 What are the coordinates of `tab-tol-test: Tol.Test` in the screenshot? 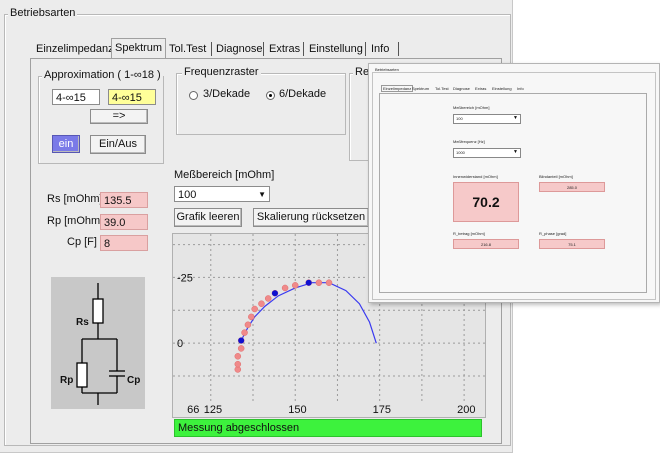 It's located at (188, 49).